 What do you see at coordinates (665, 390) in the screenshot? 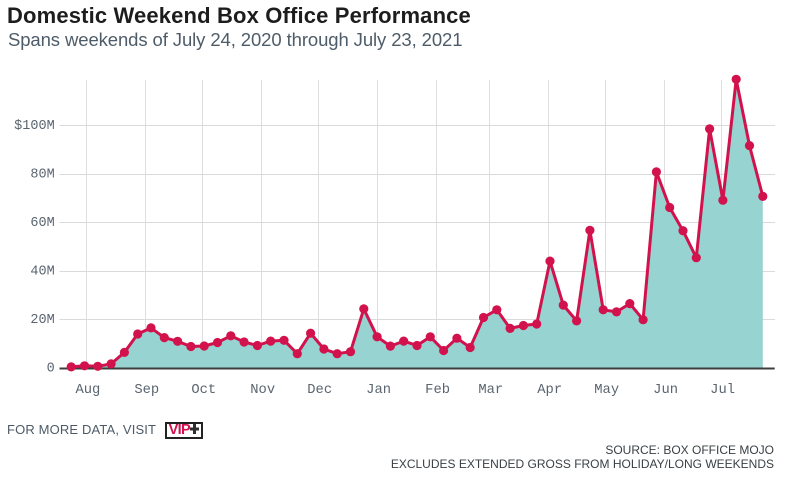
I see `svg-text: Jun` at bounding box center [665, 390].